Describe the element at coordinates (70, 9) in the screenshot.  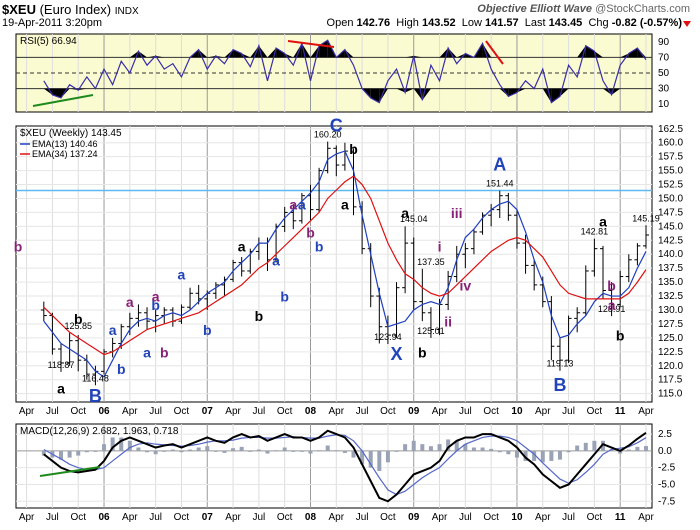
I see `chart-title: $XEU (Euro Index) INDX` at that location.